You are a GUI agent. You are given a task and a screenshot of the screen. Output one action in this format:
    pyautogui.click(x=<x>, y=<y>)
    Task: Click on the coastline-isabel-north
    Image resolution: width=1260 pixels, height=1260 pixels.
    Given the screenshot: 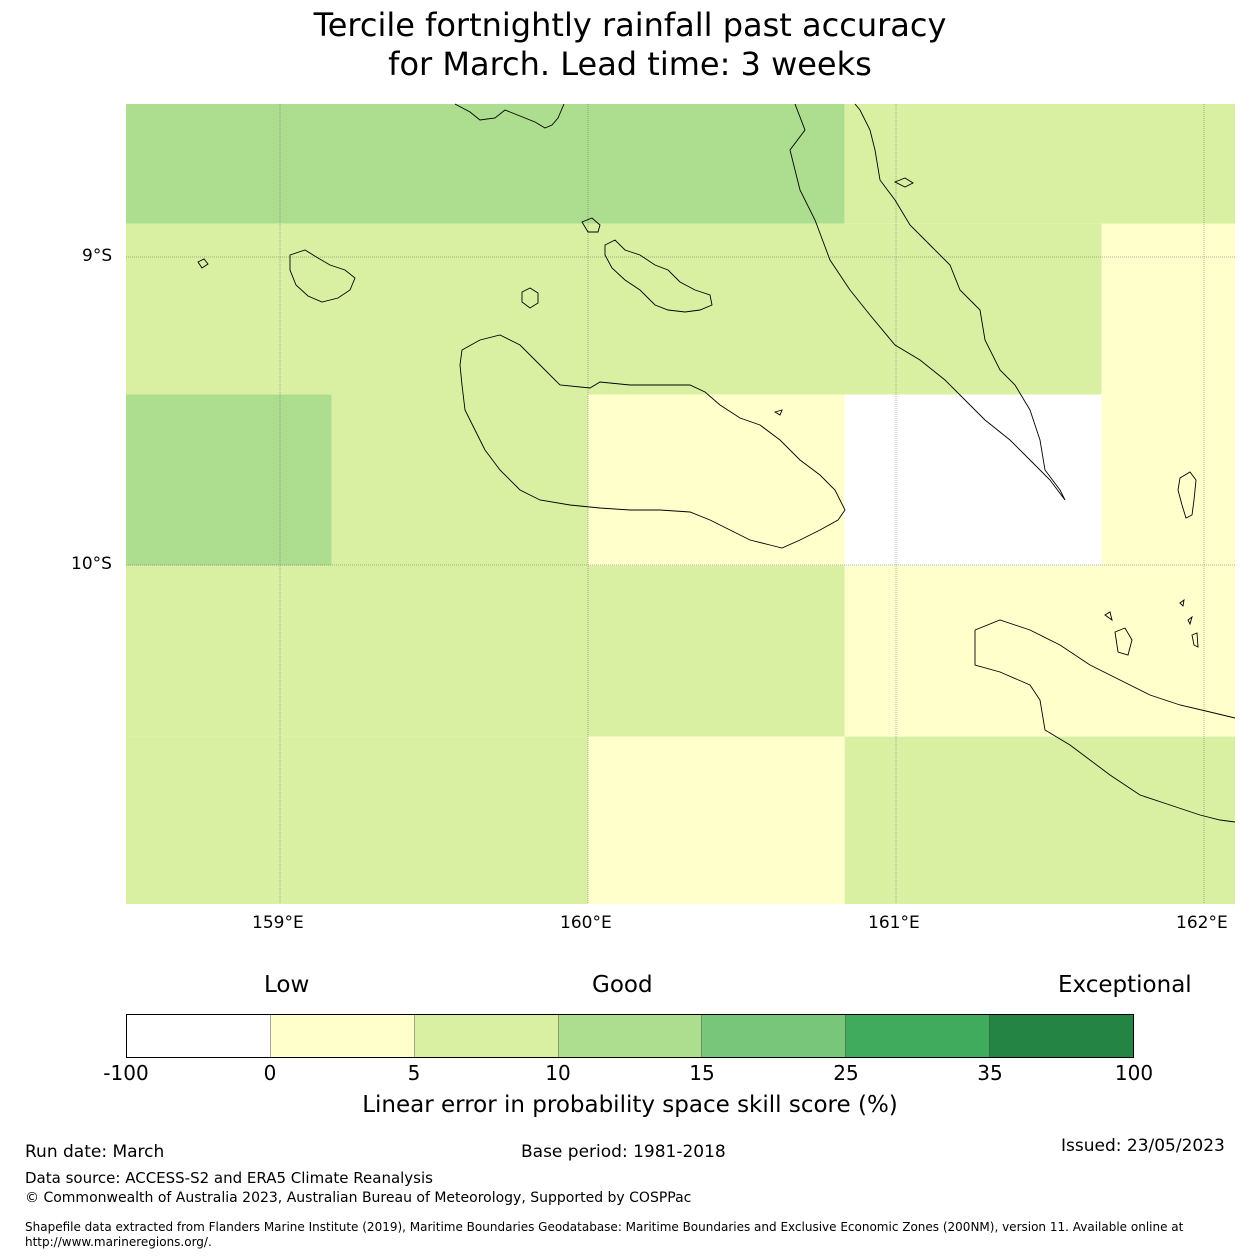 What is the action you would take?
    pyautogui.click(x=509, y=116)
    